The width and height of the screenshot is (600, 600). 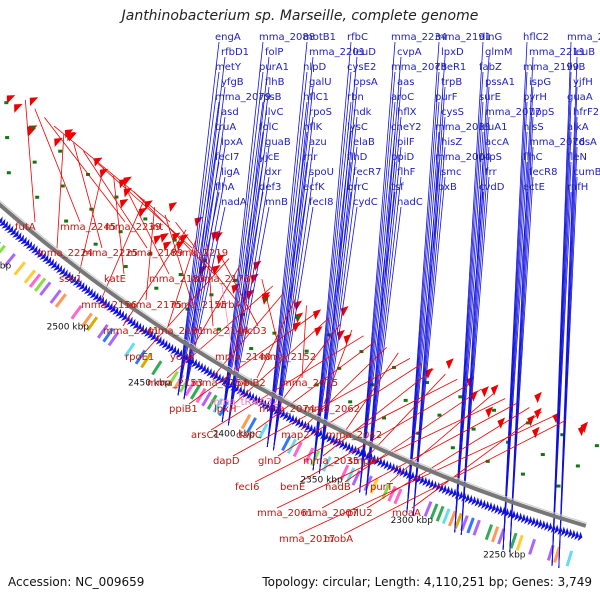 I want to click on gene-label: brrC, so click(x=357, y=187).